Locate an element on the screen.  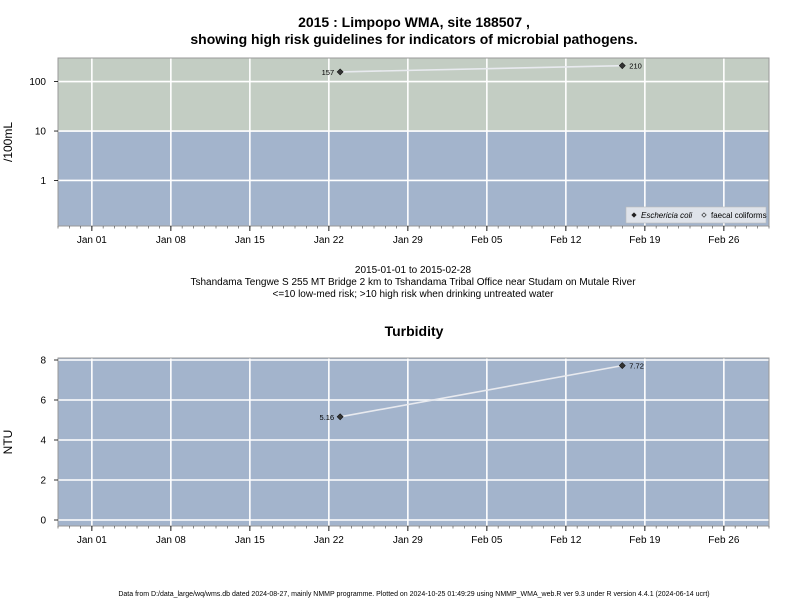
chart2-ytick-label-4: 8 is located at coordinates (43, 361).